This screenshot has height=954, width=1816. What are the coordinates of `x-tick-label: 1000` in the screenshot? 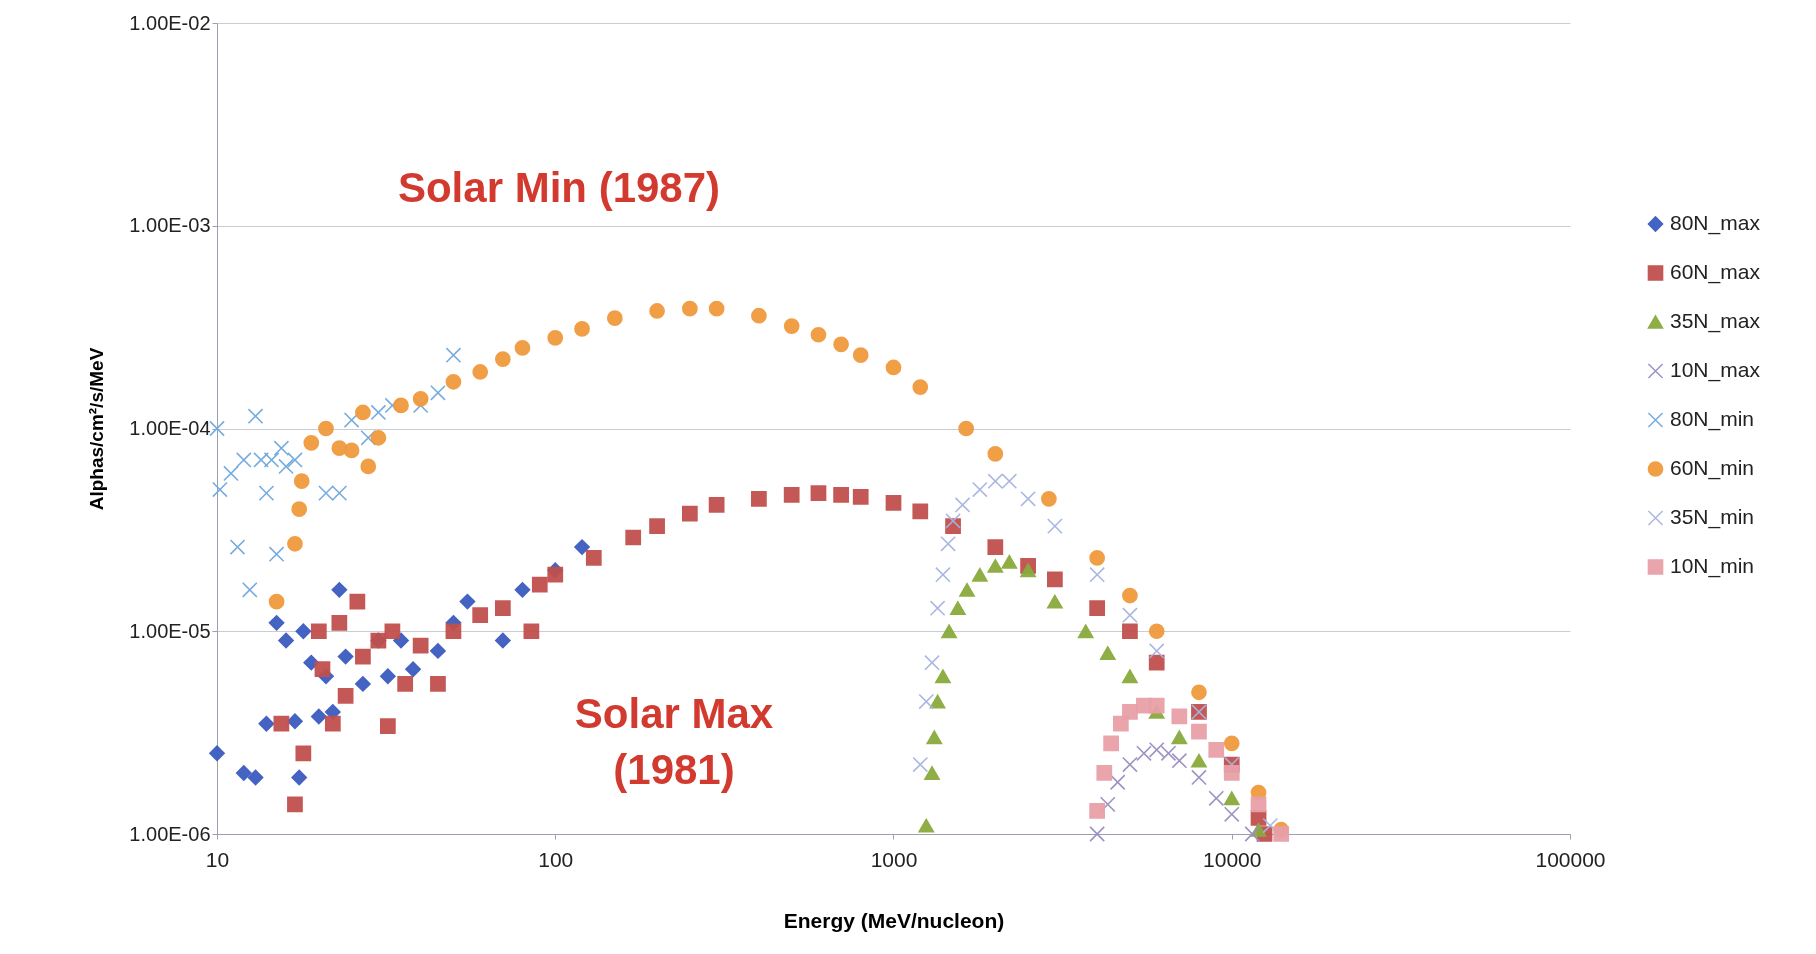 It's located at (894, 859).